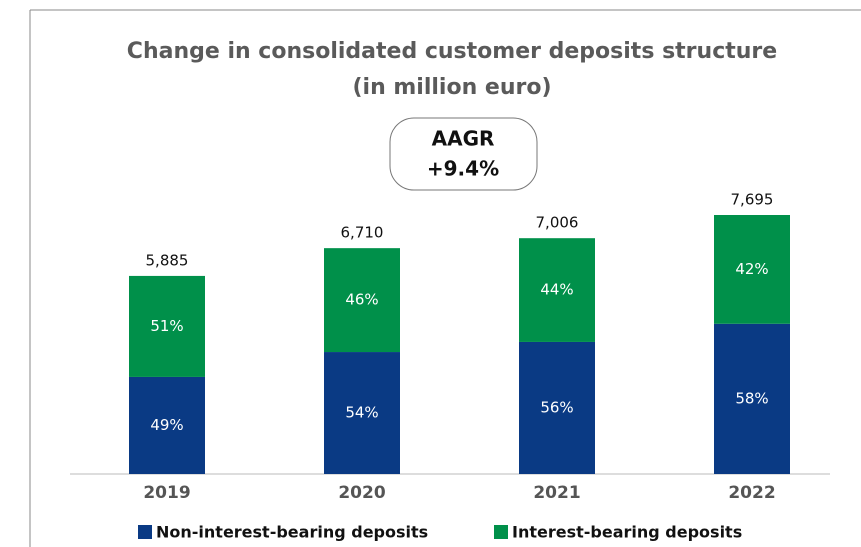 This screenshot has height=547, width=861. What do you see at coordinates (752, 200) in the screenshot?
I see `total-label: 7,695` at bounding box center [752, 200].